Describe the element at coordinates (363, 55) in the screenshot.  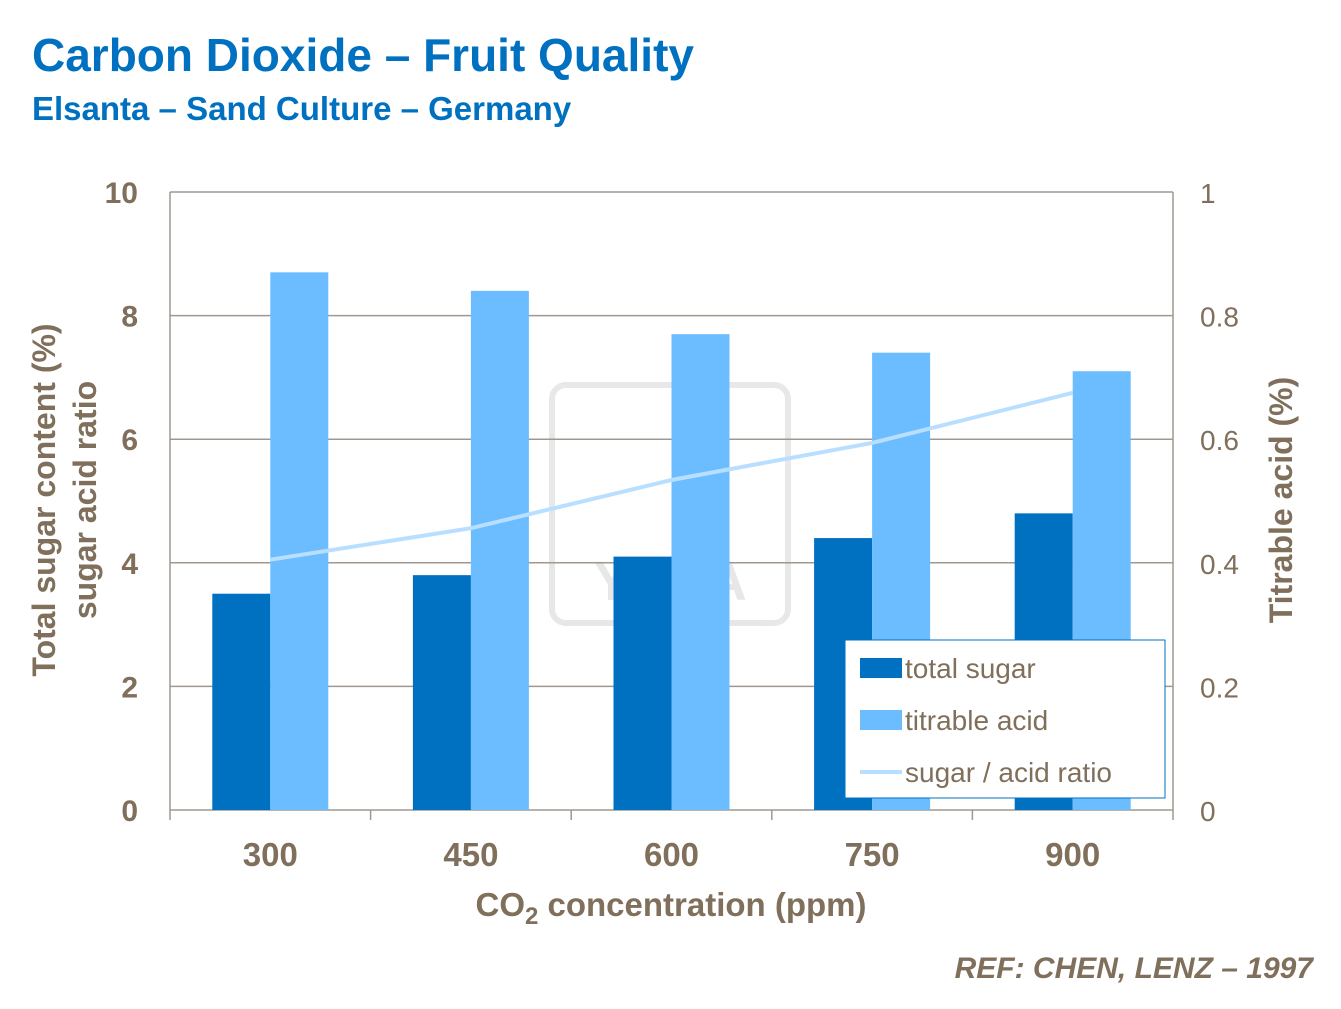
I see `chart-title: Carbon Dioxide – Fruit Quality` at that location.